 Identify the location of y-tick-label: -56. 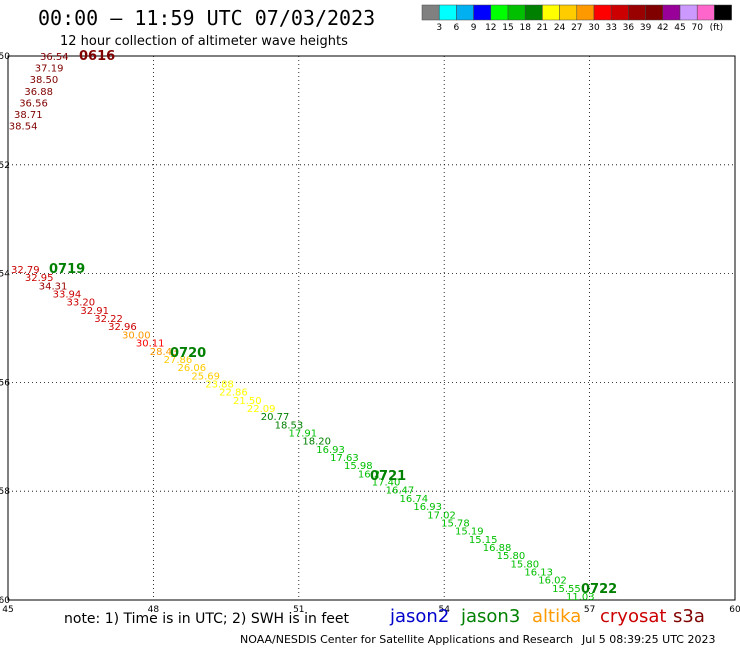
(5, 383).